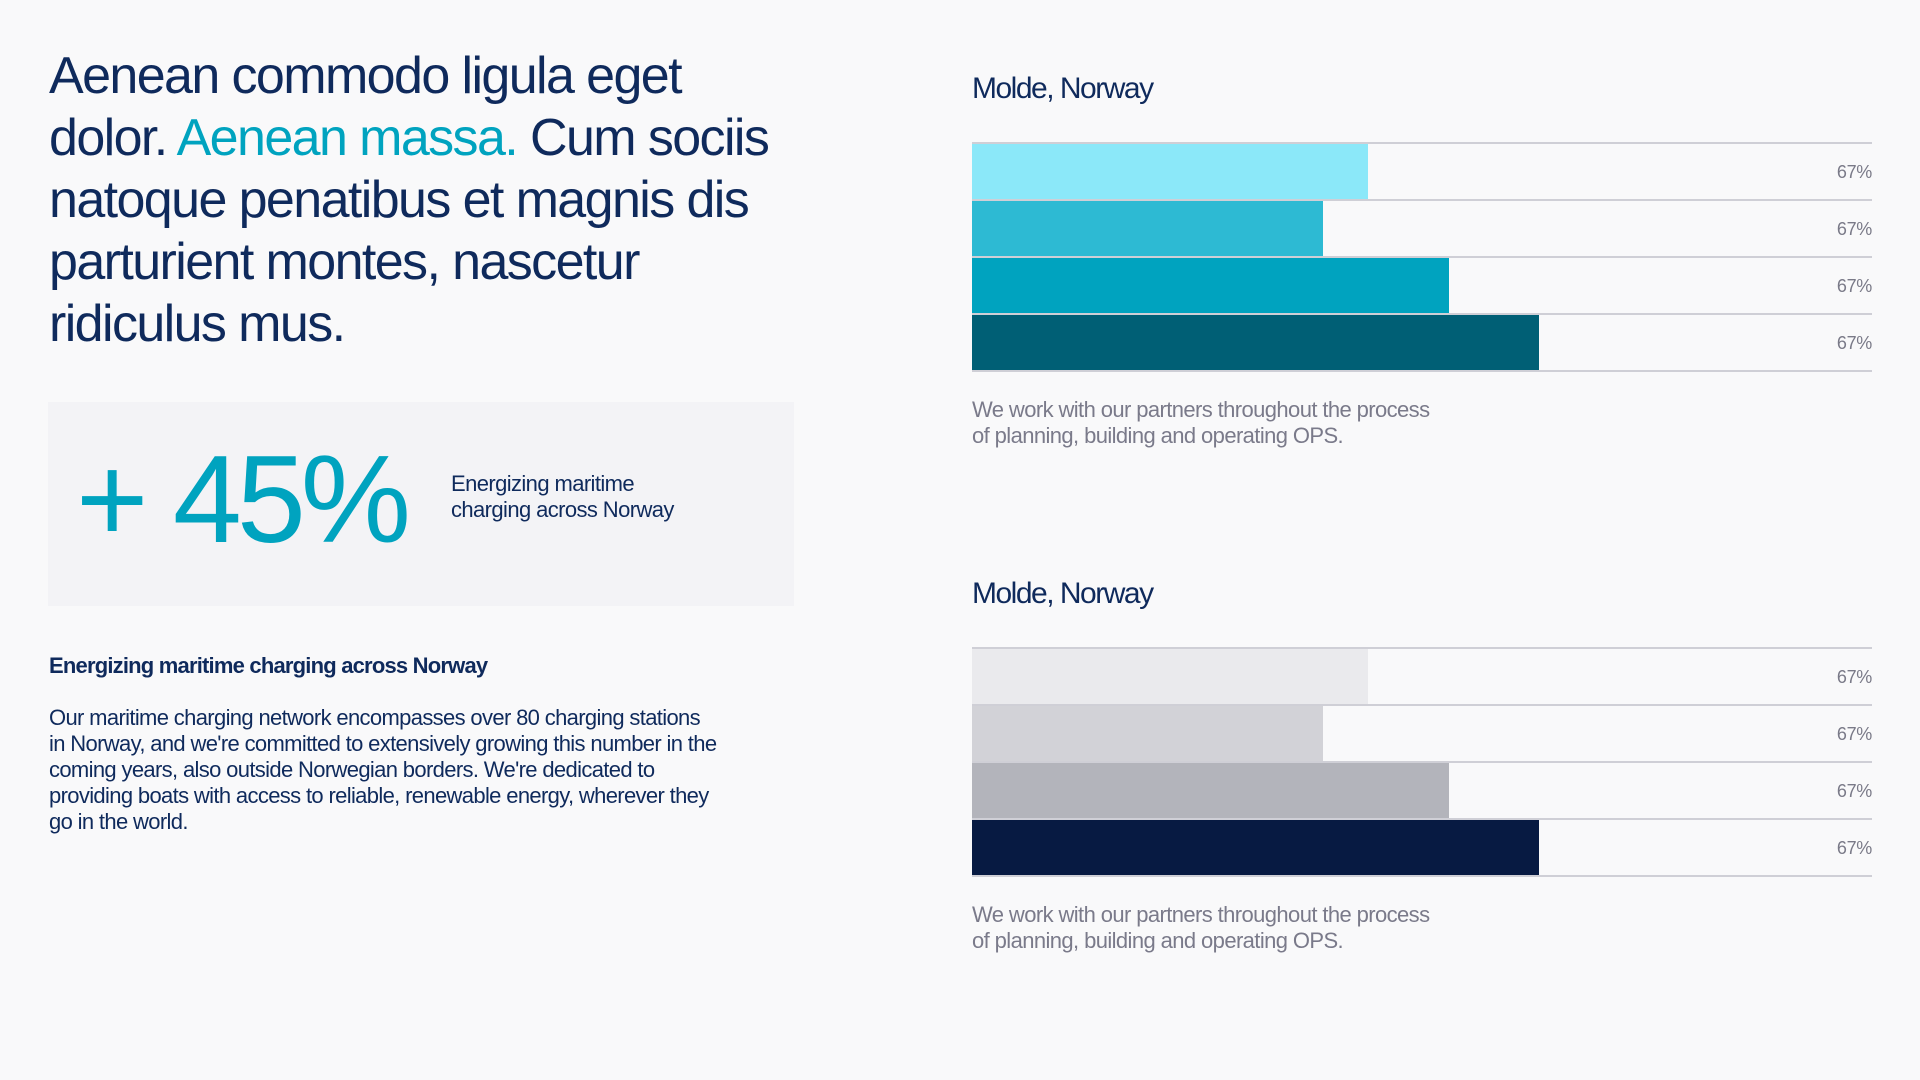  I want to click on headline-line: natoque penatibus et magnis dis, so click(449, 200).